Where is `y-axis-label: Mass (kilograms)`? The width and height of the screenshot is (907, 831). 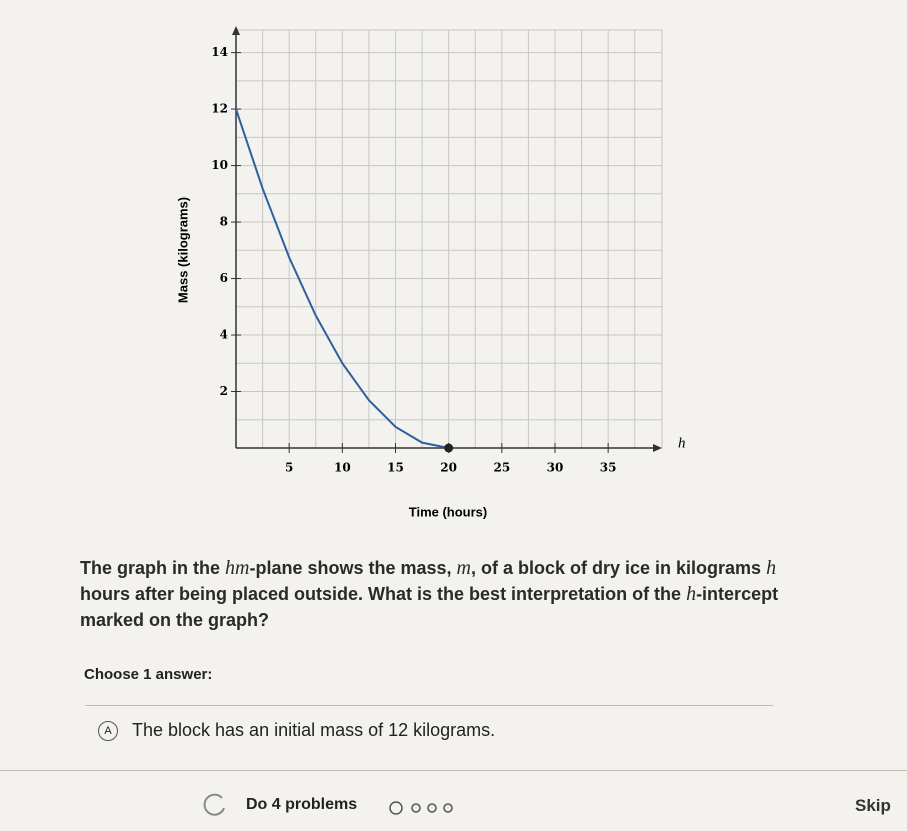
y-axis-label: Mass (kilograms) is located at coordinates (182, 250).